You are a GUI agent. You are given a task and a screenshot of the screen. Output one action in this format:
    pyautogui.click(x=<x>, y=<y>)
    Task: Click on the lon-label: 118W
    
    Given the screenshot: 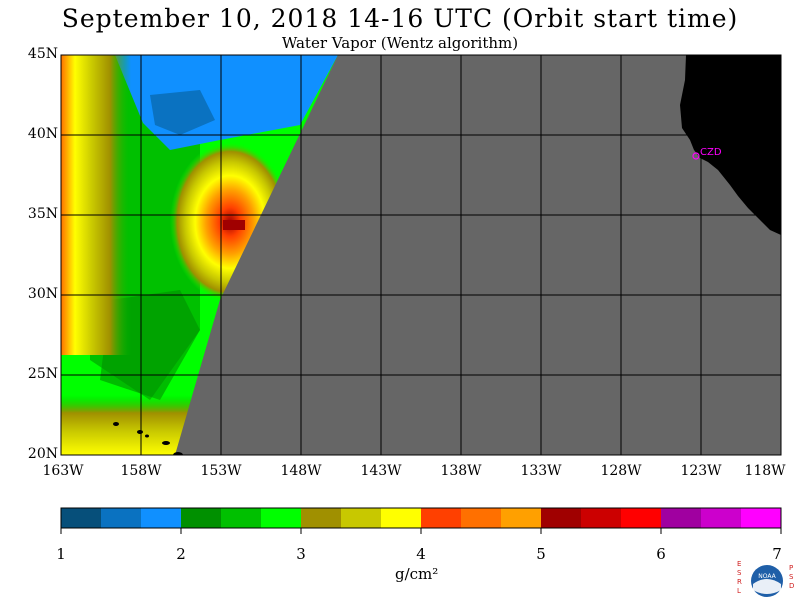 What is the action you would take?
    pyautogui.click(x=765, y=471)
    